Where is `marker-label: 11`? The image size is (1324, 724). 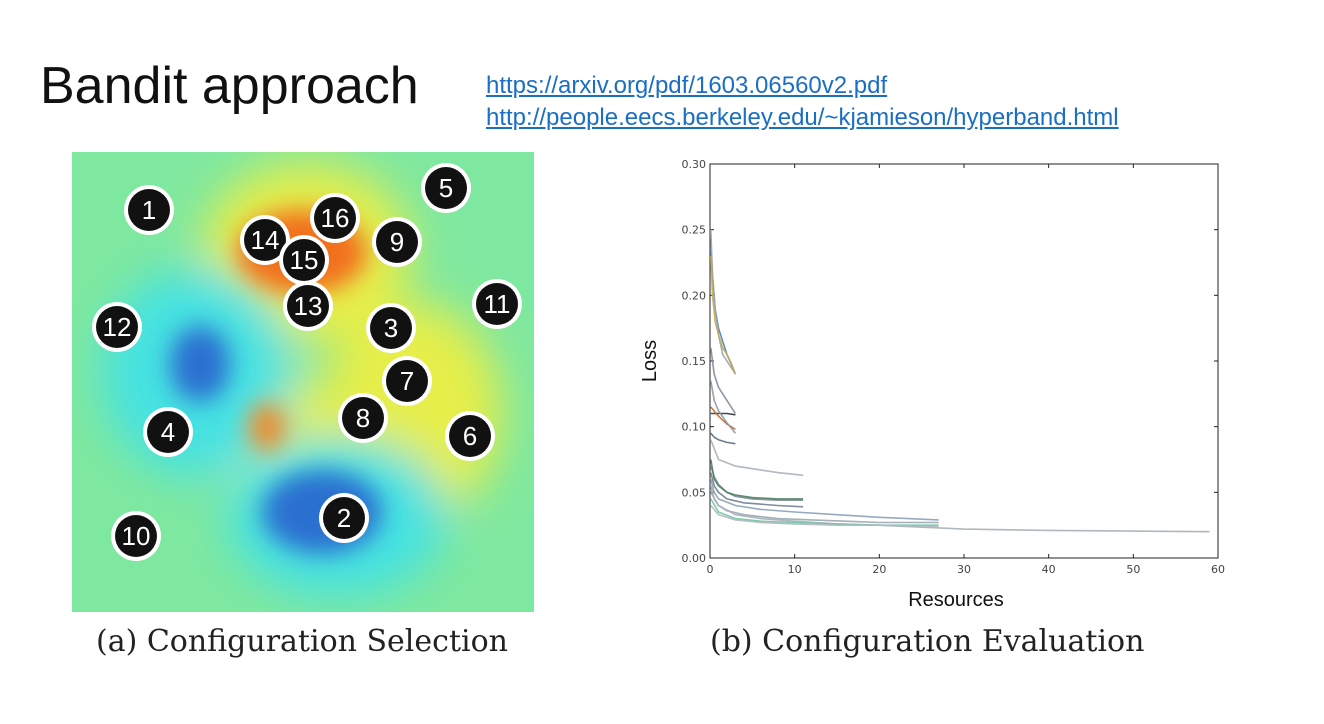
marker-label: 11 is located at coordinates (497, 304).